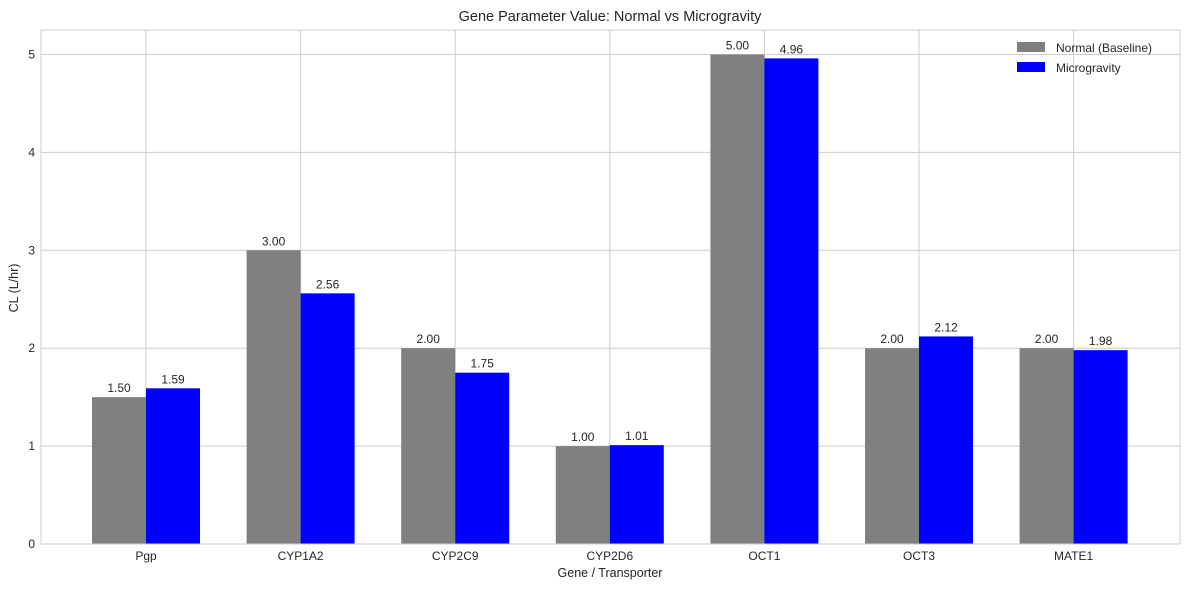  Describe the element at coordinates (610, 573) in the screenshot. I see `x-axis-label: Gene / Transporter` at that location.